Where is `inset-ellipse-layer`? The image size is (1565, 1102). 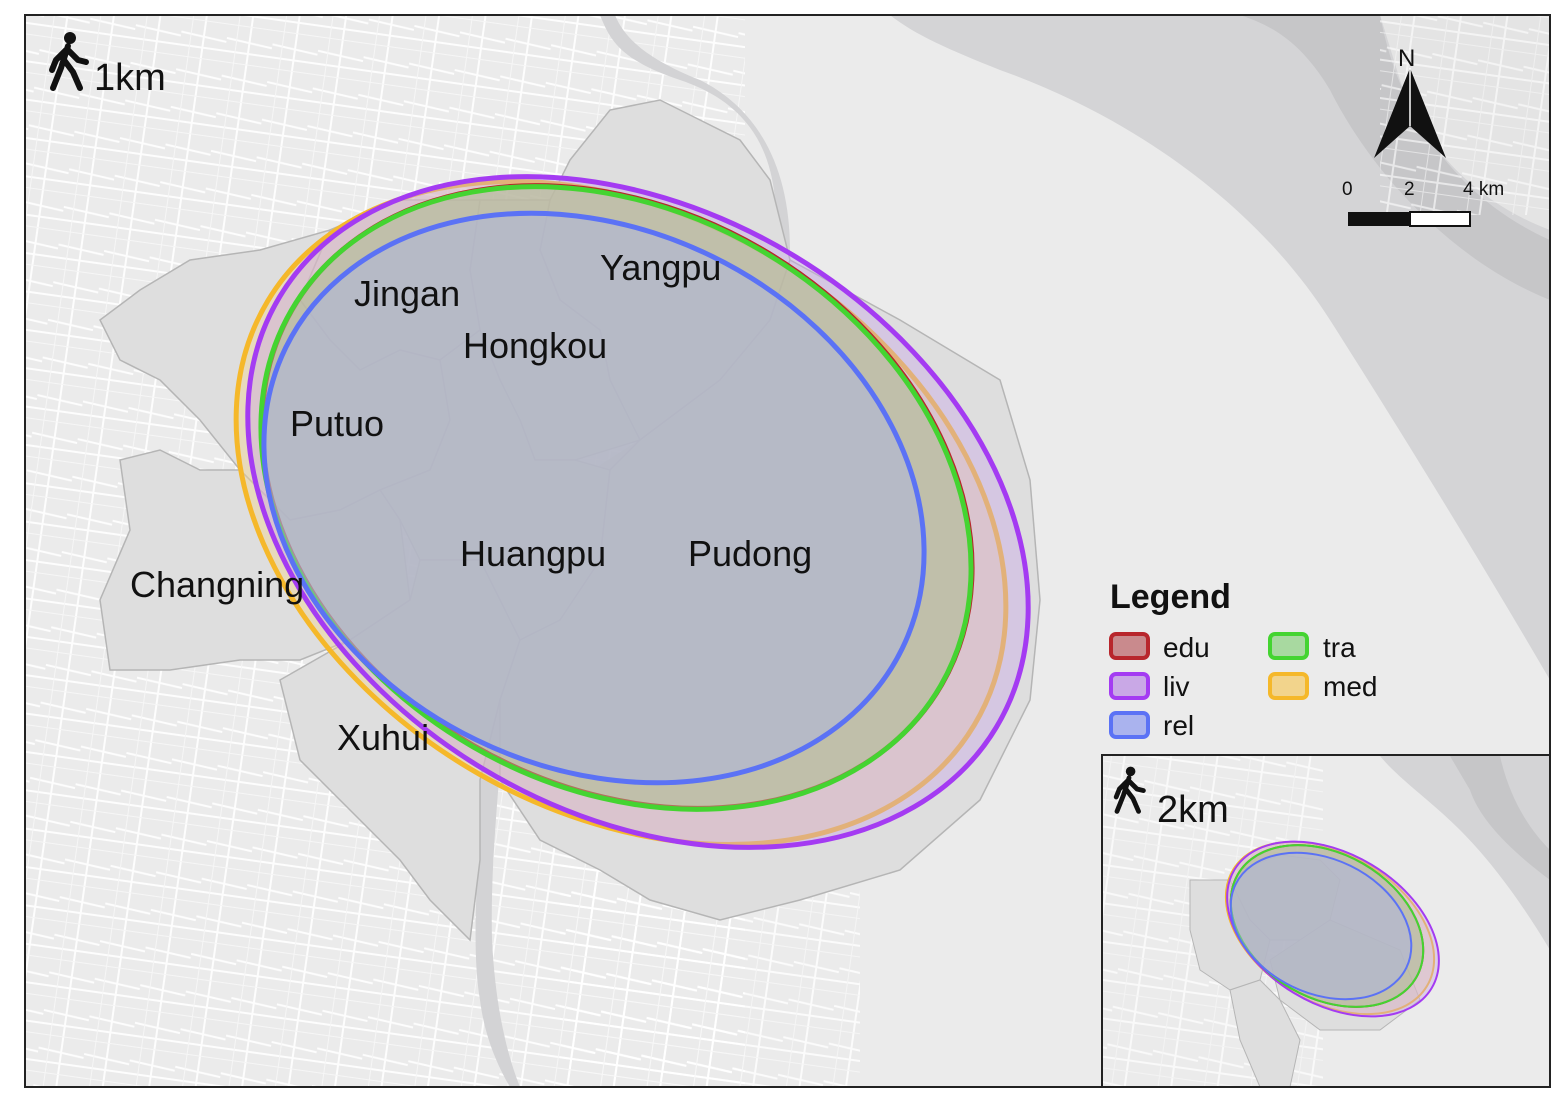 inset-ellipse-layer is located at coordinates (1332, 929).